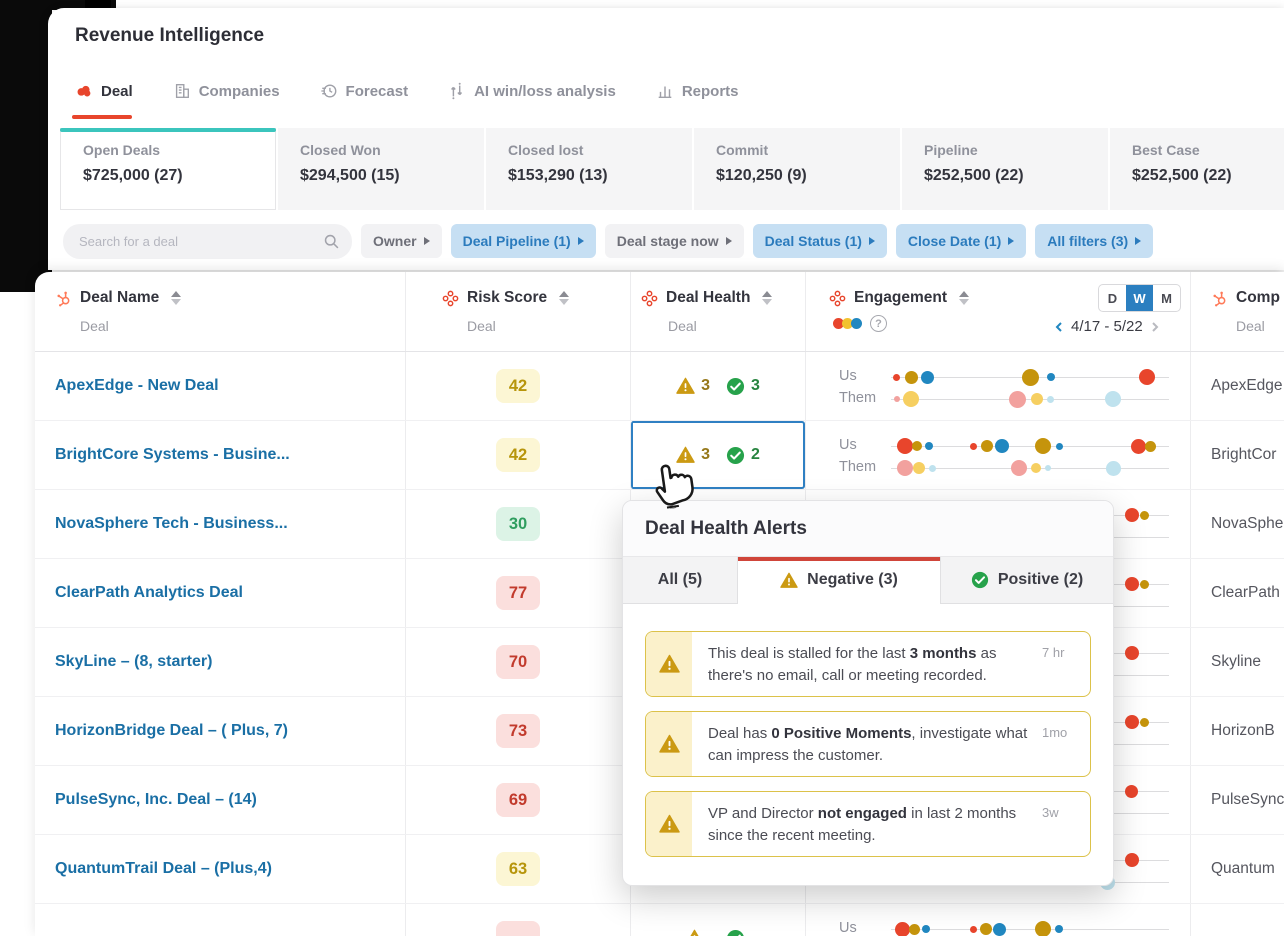 The width and height of the screenshot is (1284, 936). Describe the element at coordinates (674, 241) in the screenshot. I see `filter-deal-stage: Deal stage now` at that location.